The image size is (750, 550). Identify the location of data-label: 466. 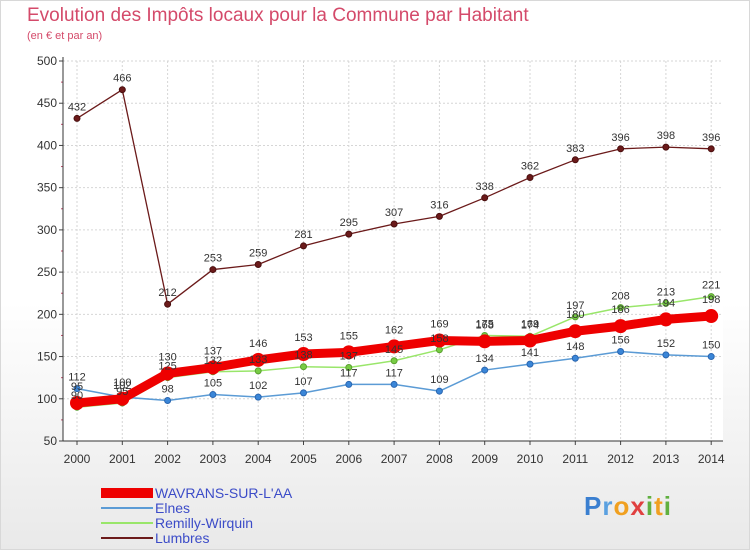
(122, 79).